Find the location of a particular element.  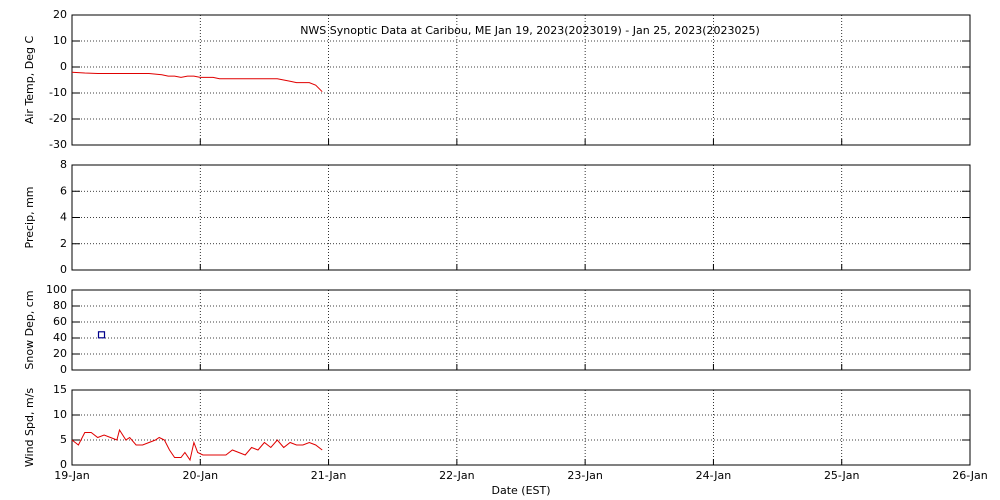

x-tick-label: 21-Jan is located at coordinates (329, 475).